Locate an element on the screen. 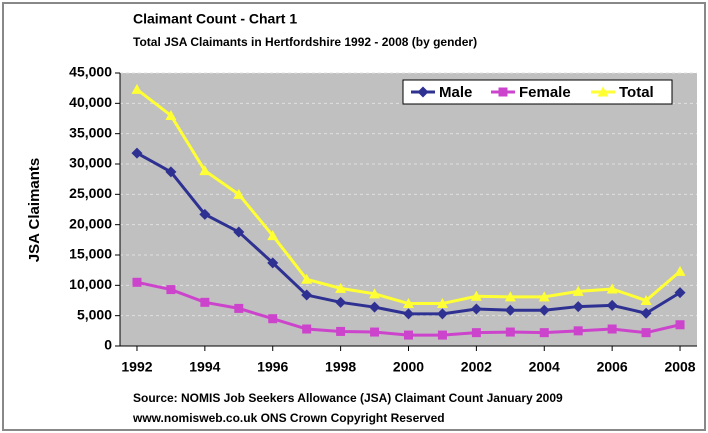 The width and height of the screenshot is (708, 433). y-tick-label: 45,000 is located at coordinates (90, 72).